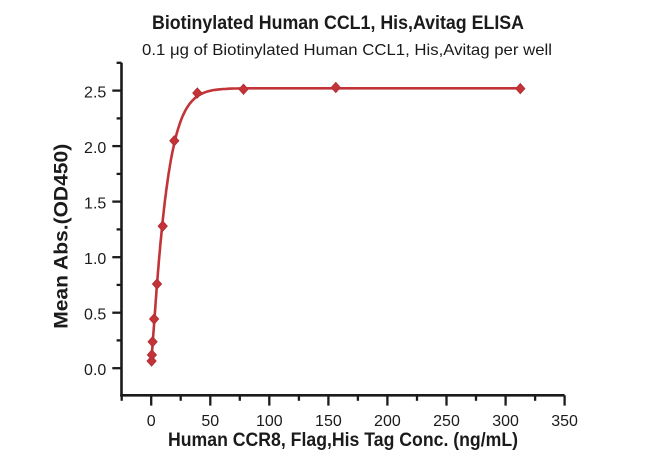 The image size is (650, 464). Describe the element at coordinates (95, 259) in the screenshot. I see `svg-text: 1.0` at that location.